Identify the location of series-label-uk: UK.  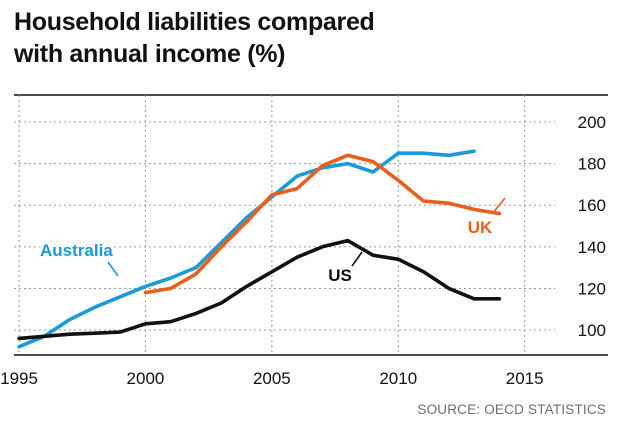
(480, 227).